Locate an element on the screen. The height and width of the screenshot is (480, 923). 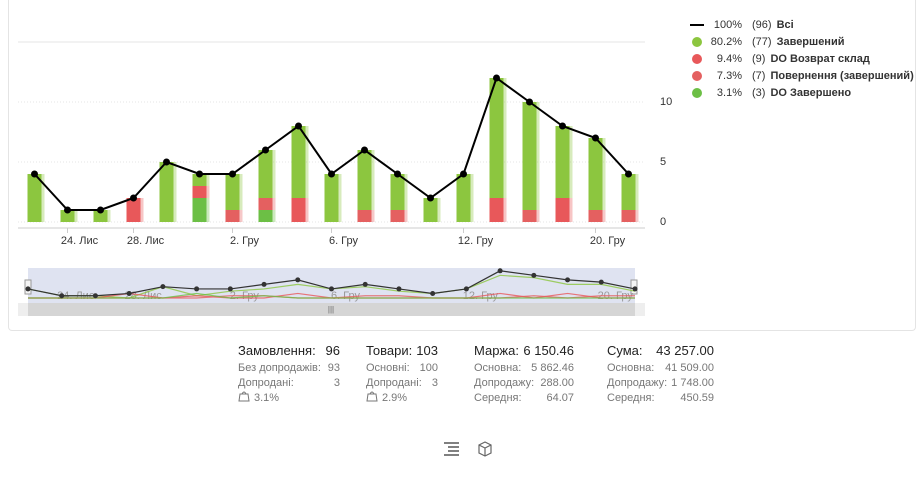
scroll-grip: ||| is located at coordinates (331, 309).